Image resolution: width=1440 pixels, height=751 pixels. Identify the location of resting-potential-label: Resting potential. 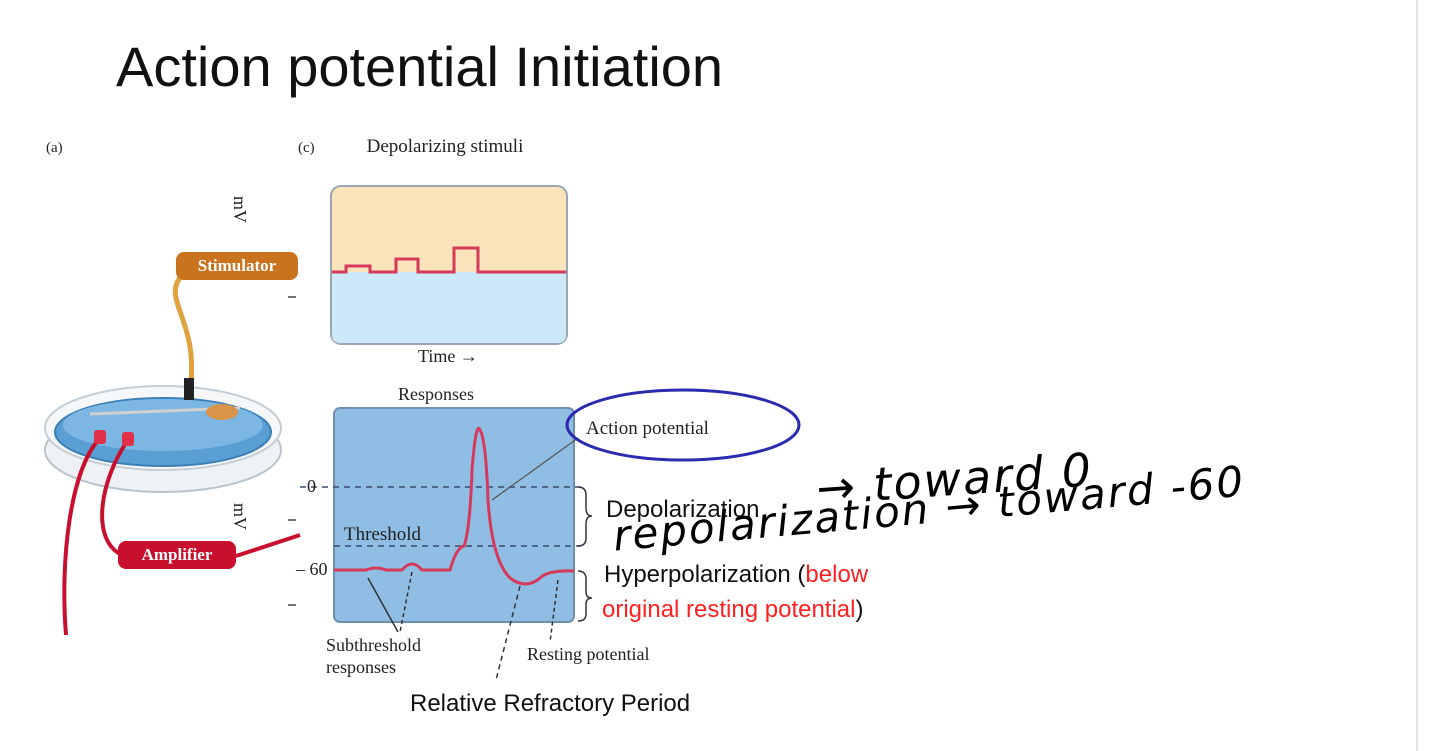
(588, 654).